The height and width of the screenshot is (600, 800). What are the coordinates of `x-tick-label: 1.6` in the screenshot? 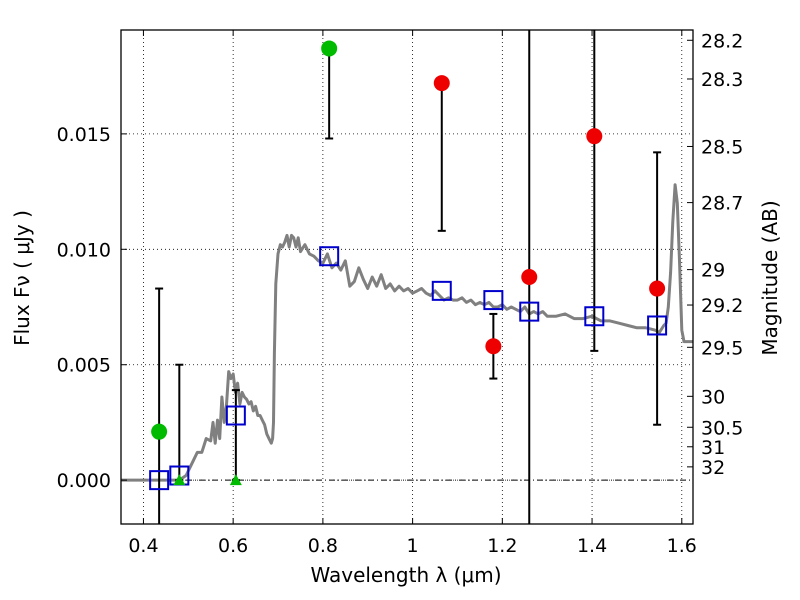 It's located at (682, 546).